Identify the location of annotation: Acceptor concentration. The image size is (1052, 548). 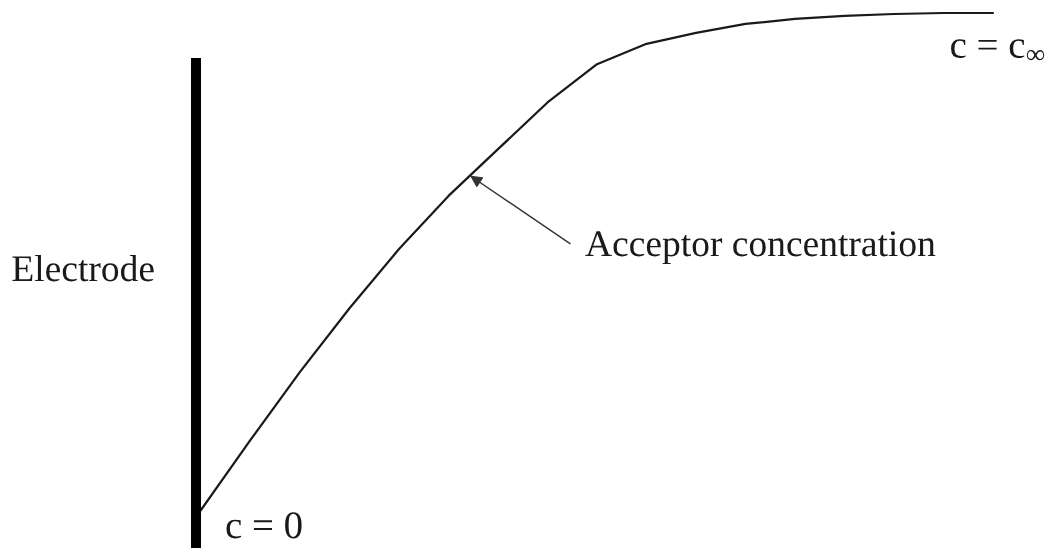
(760, 247).